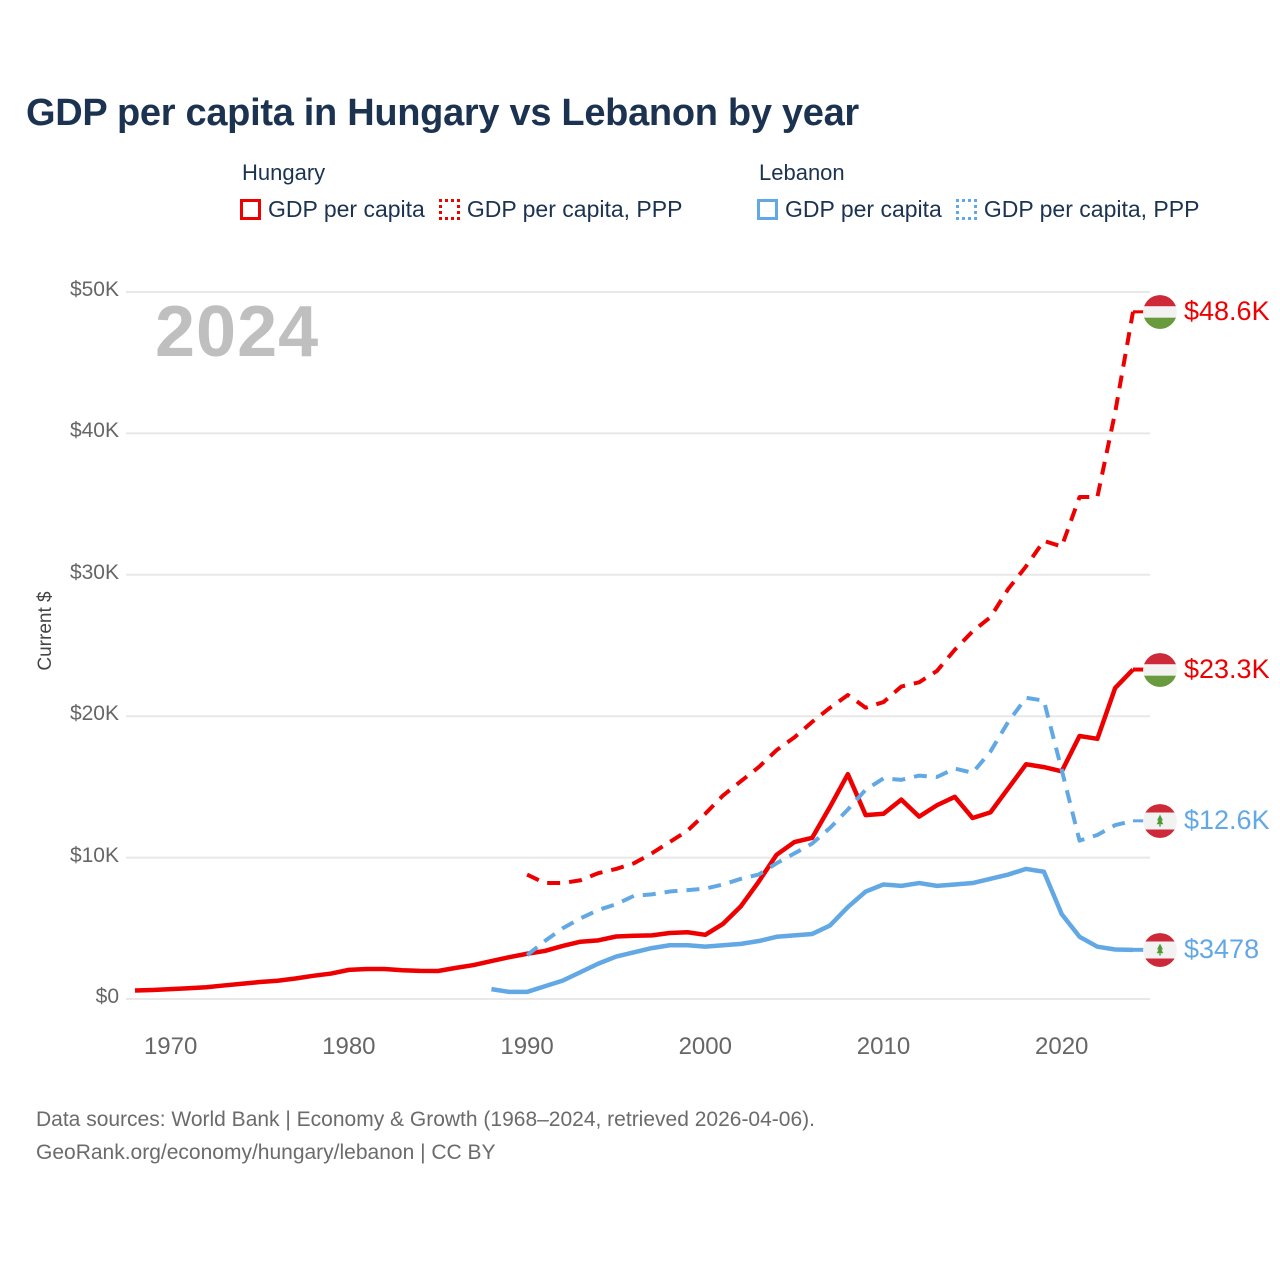 The width and height of the screenshot is (1280, 1280). I want to click on x-tick-label: 1970, so click(170, 1046).